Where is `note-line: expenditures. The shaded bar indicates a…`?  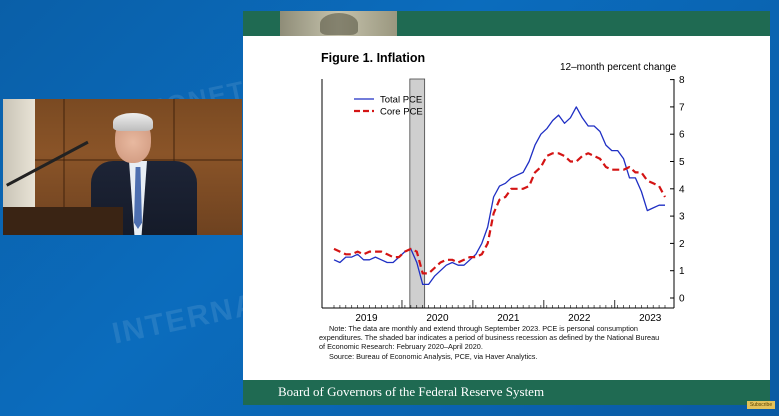 note-line: expenditures. The shaded bar indicates a… is located at coordinates (489, 338).